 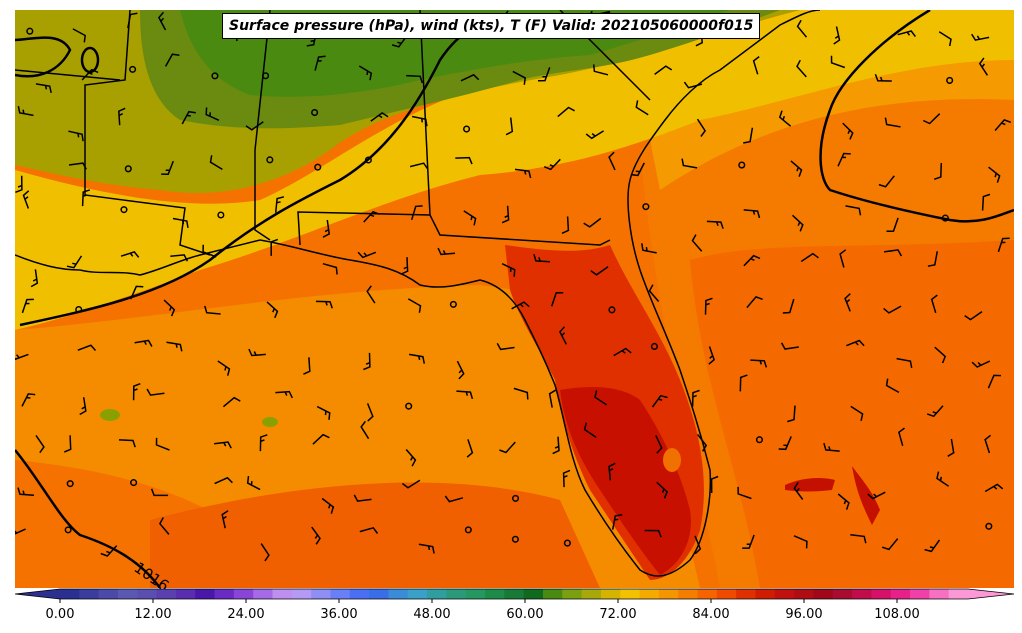 I want to click on colorbar-tick-label: 24.00, so click(x=246, y=614).